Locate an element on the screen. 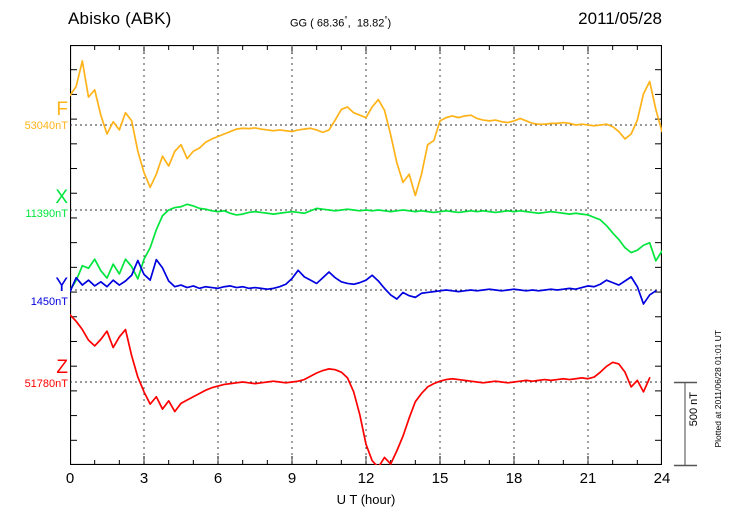 The height and width of the screenshot is (520, 730). station-title: Abisko (ABK) is located at coordinates (120, 18).